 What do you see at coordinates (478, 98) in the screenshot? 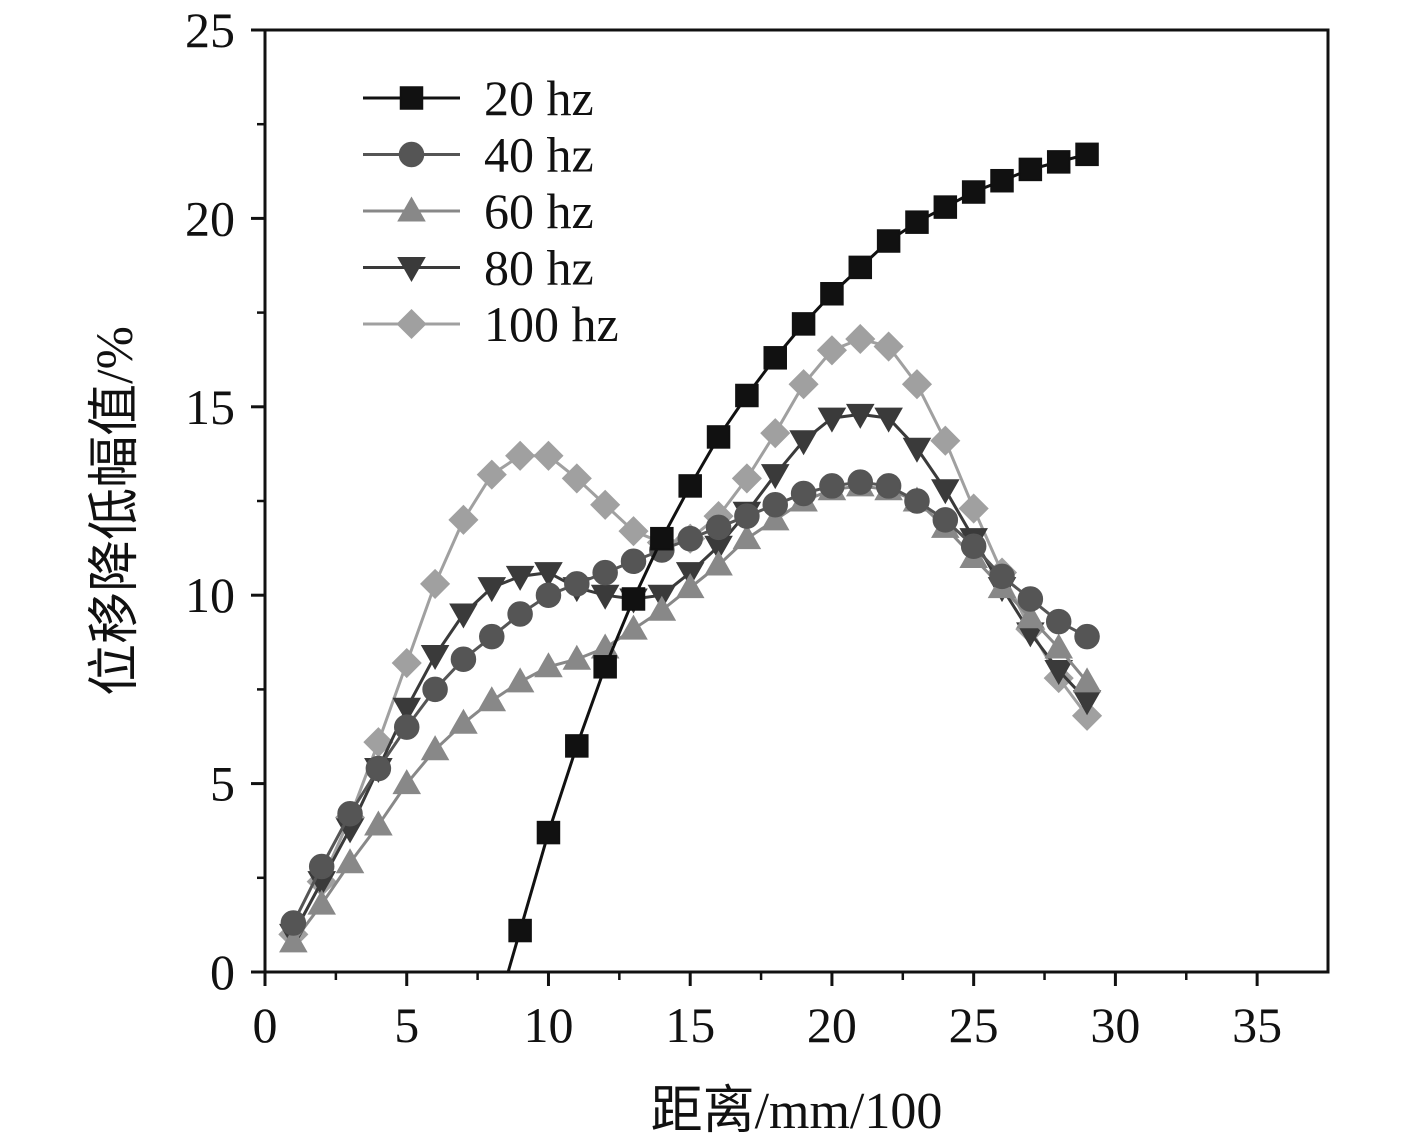
I see `legend-entry: 20 hz` at bounding box center [478, 98].